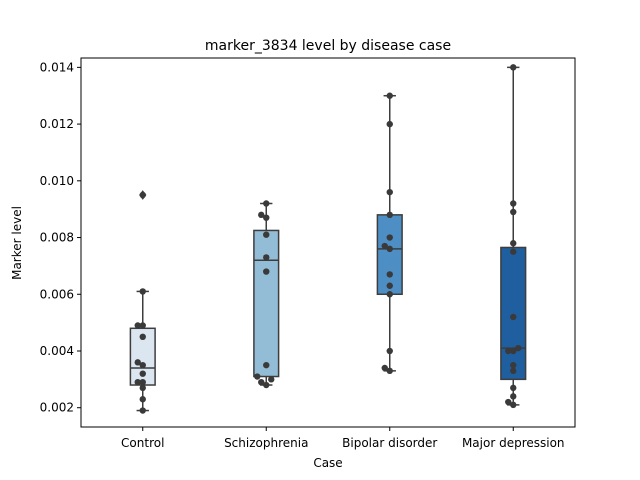 This screenshot has width=640, height=480. Describe the element at coordinates (17, 243) in the screenshot. I see `y-axis-label: Marker level` at that location.